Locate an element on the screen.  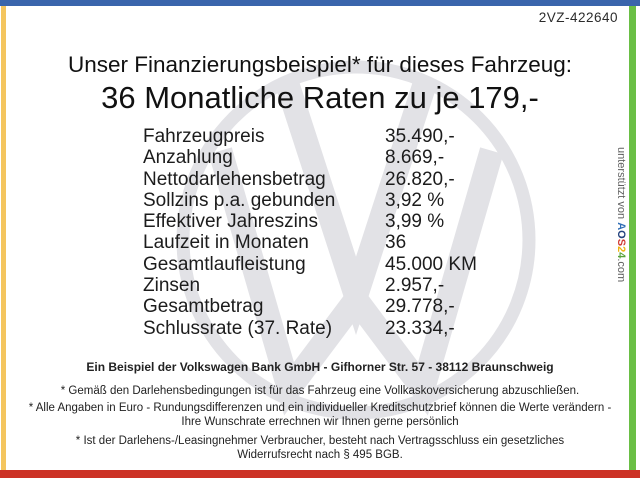
aos24-suffix: .com is located at coordinates (621, 270).